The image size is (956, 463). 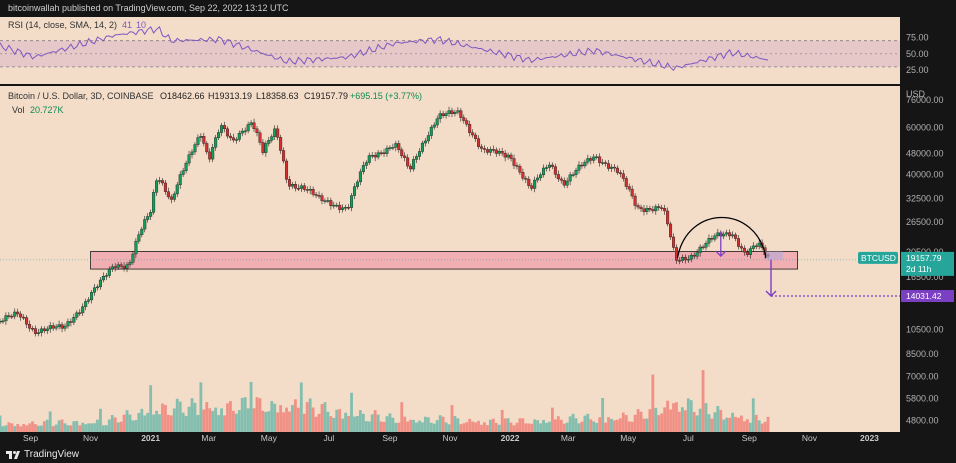 I want to click on legend-change: +695.15 (+3.77%), so click(x=386, y=96).